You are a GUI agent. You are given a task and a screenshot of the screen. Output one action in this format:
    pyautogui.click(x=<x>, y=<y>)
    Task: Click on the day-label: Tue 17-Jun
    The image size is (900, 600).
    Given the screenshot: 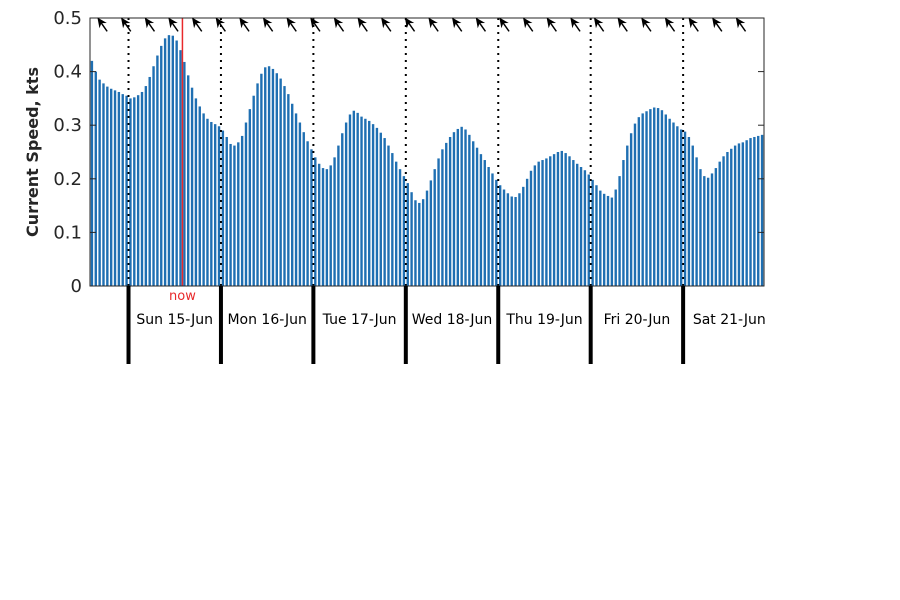 What is the action you would take?
    pyautogui.click(x=359, y=320)
    